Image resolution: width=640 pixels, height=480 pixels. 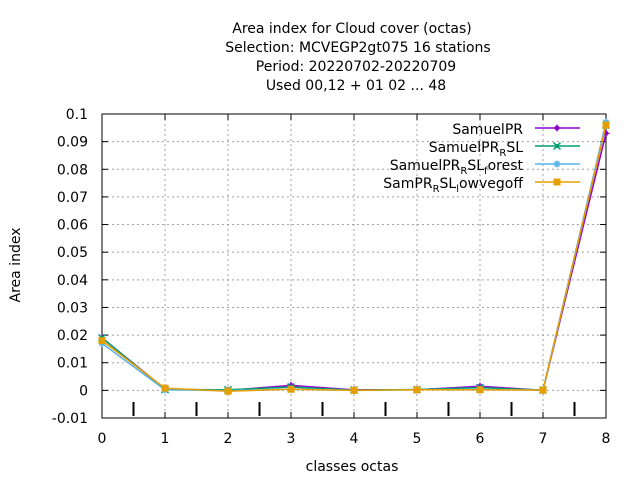 What do you see at coordinates (102, 439) in the screenshot?
I see `x-tick-label: 0` at bounding box center [102, 439].